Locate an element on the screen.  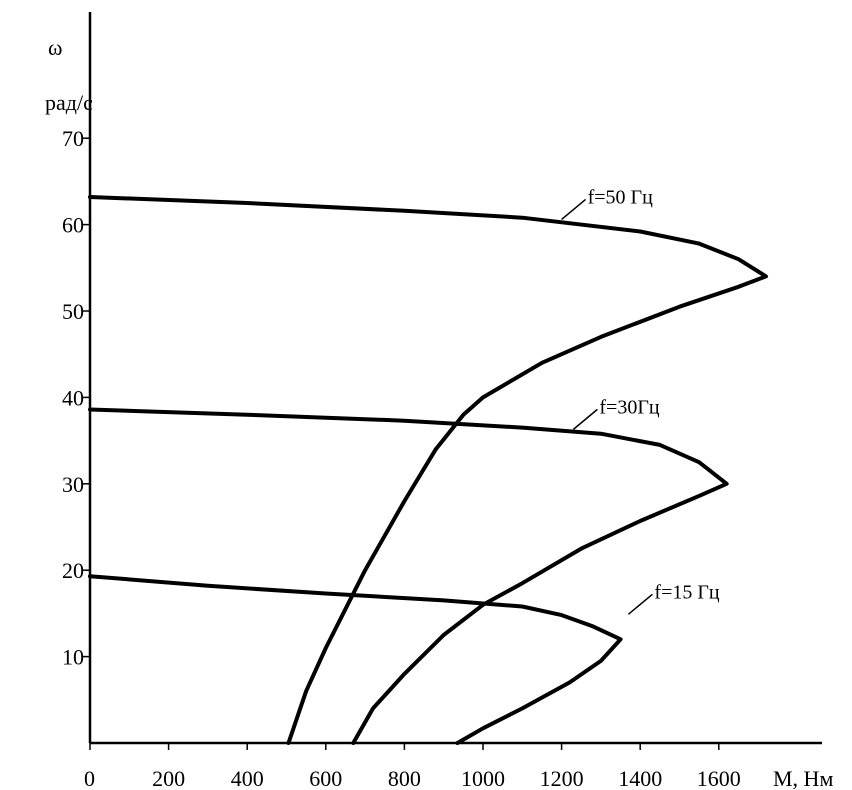
x-tick-label: 1200 is located at coordinates (562, 778).